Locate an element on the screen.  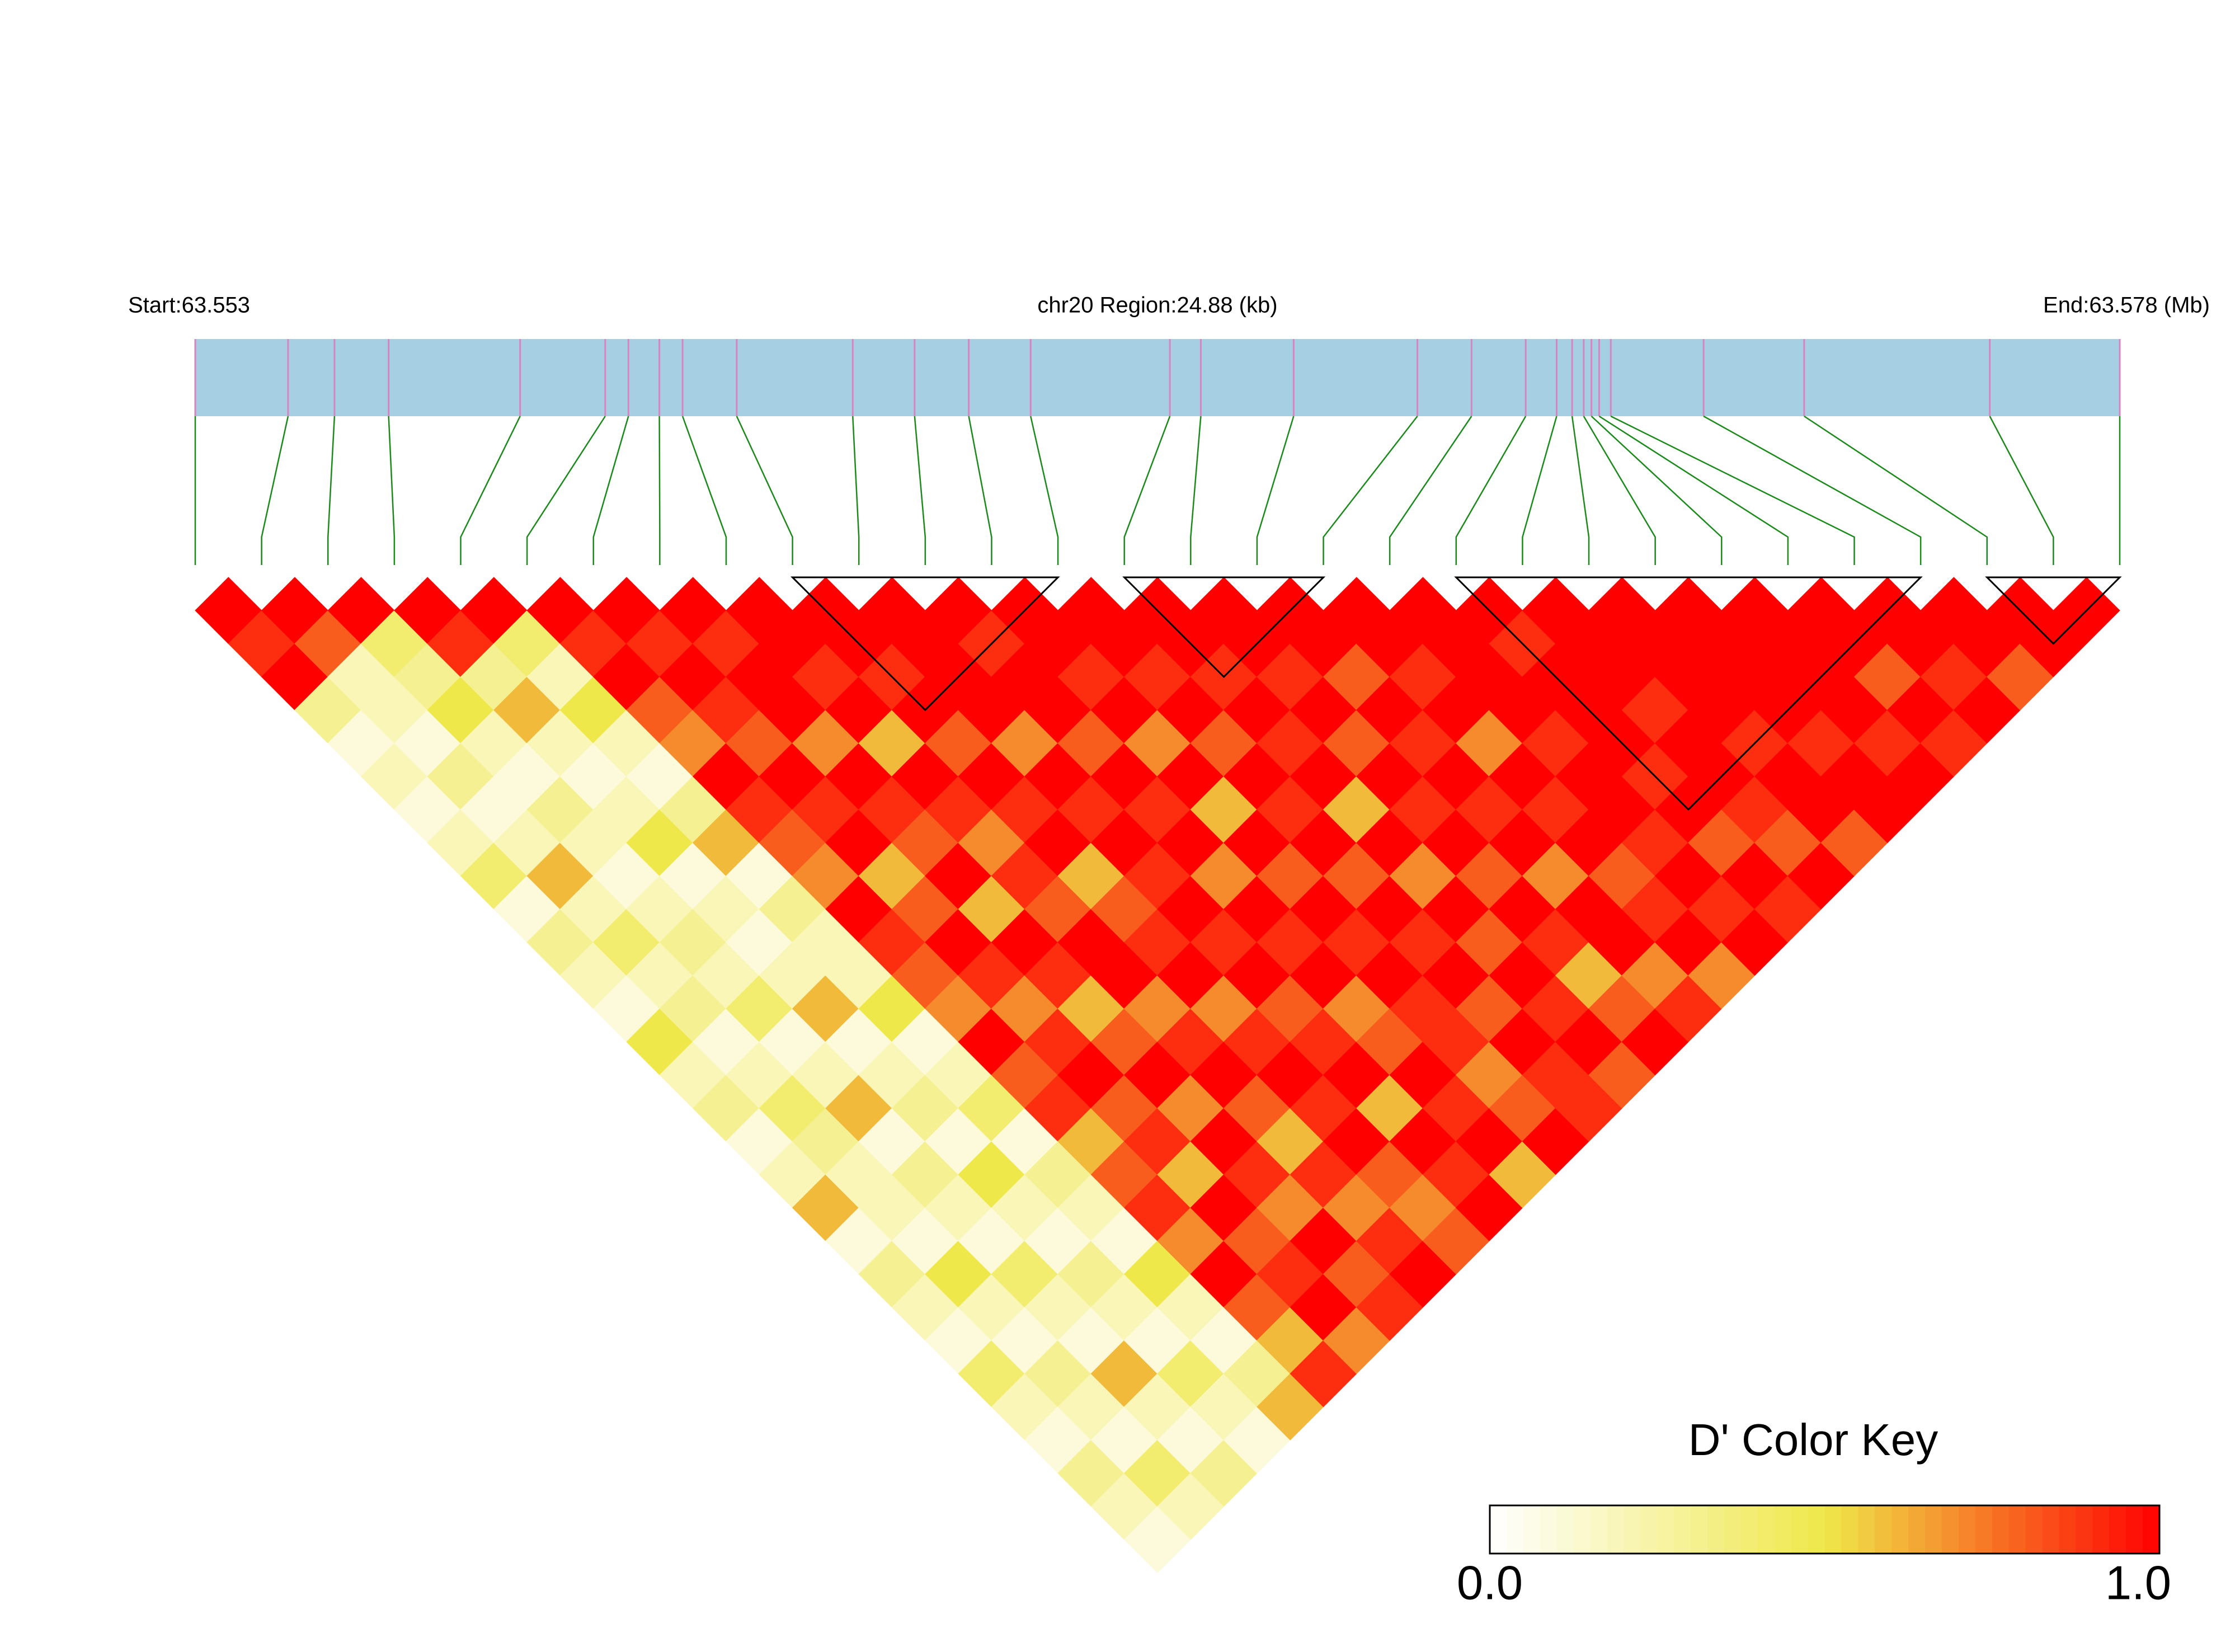
end-label: End:63.578 (Mb) is located at coordinates (2126, 306).